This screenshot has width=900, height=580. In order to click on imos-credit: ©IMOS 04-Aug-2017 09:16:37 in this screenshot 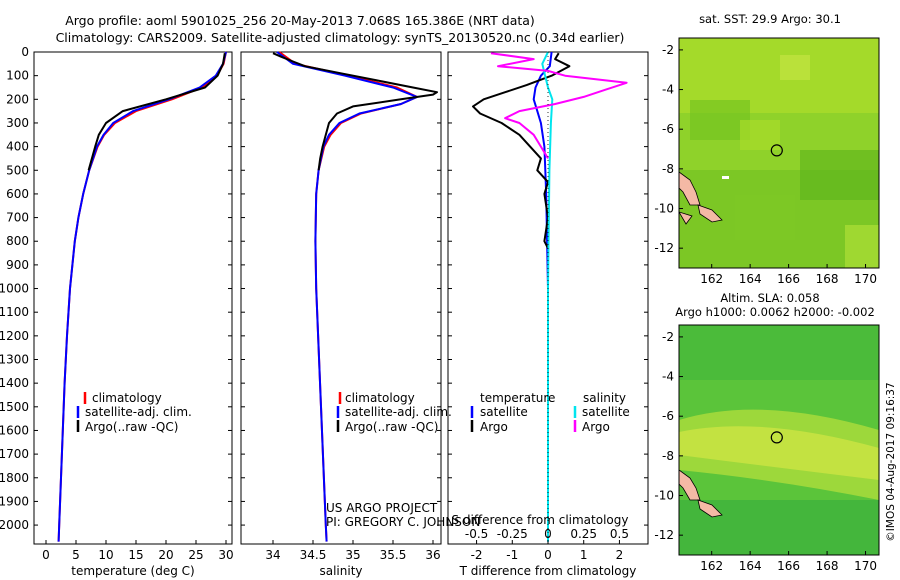, I will do `click(891, 461)`.